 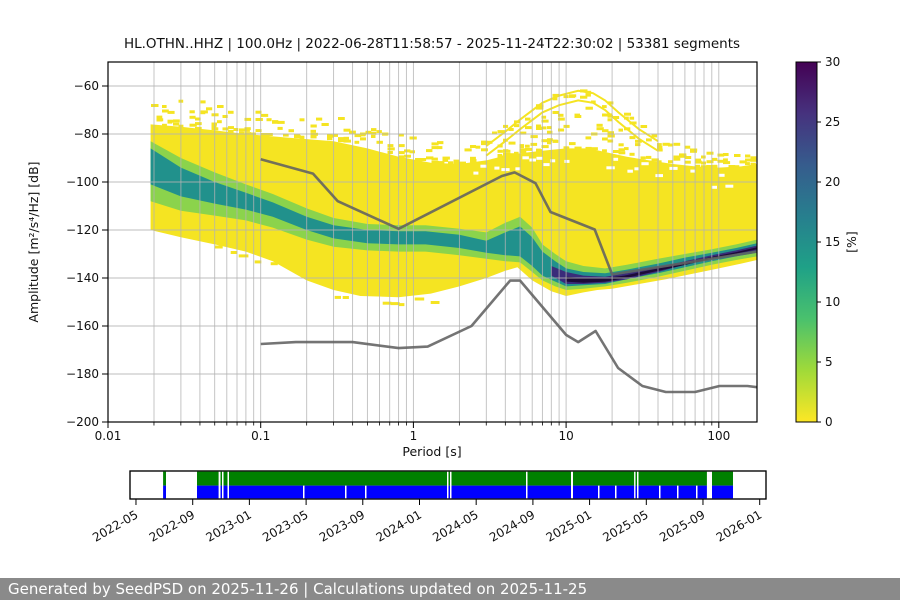 I want to click on x-tick-label: 0.1, so click(x=260, y=436).